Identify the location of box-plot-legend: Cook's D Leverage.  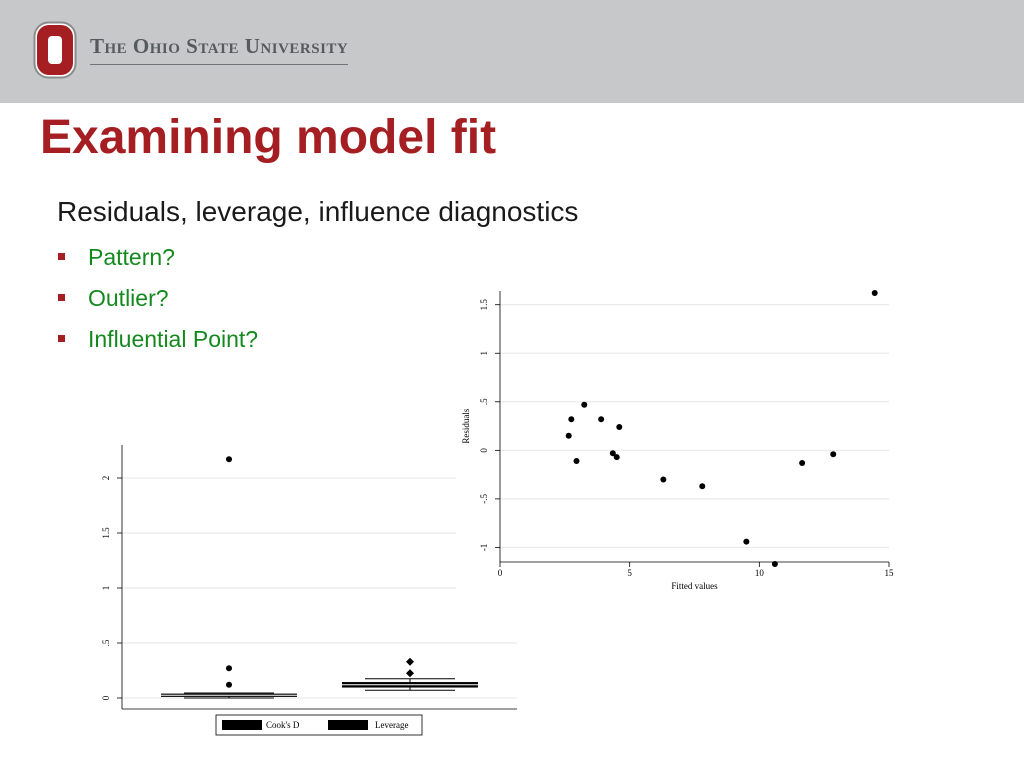
(319, 725).